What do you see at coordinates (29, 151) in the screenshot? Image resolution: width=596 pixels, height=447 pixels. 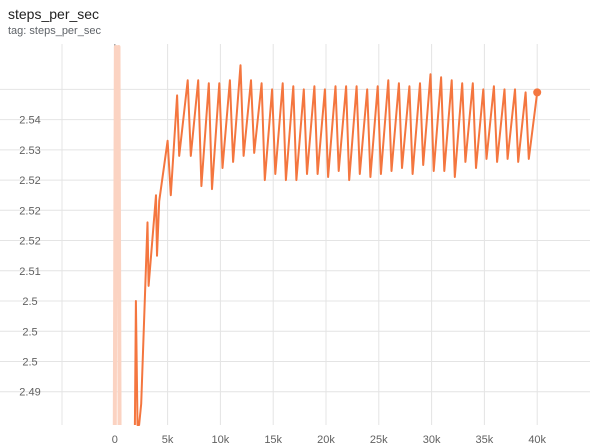 I see `y-tick-label: 2.53` at bounding box center [29, 151].